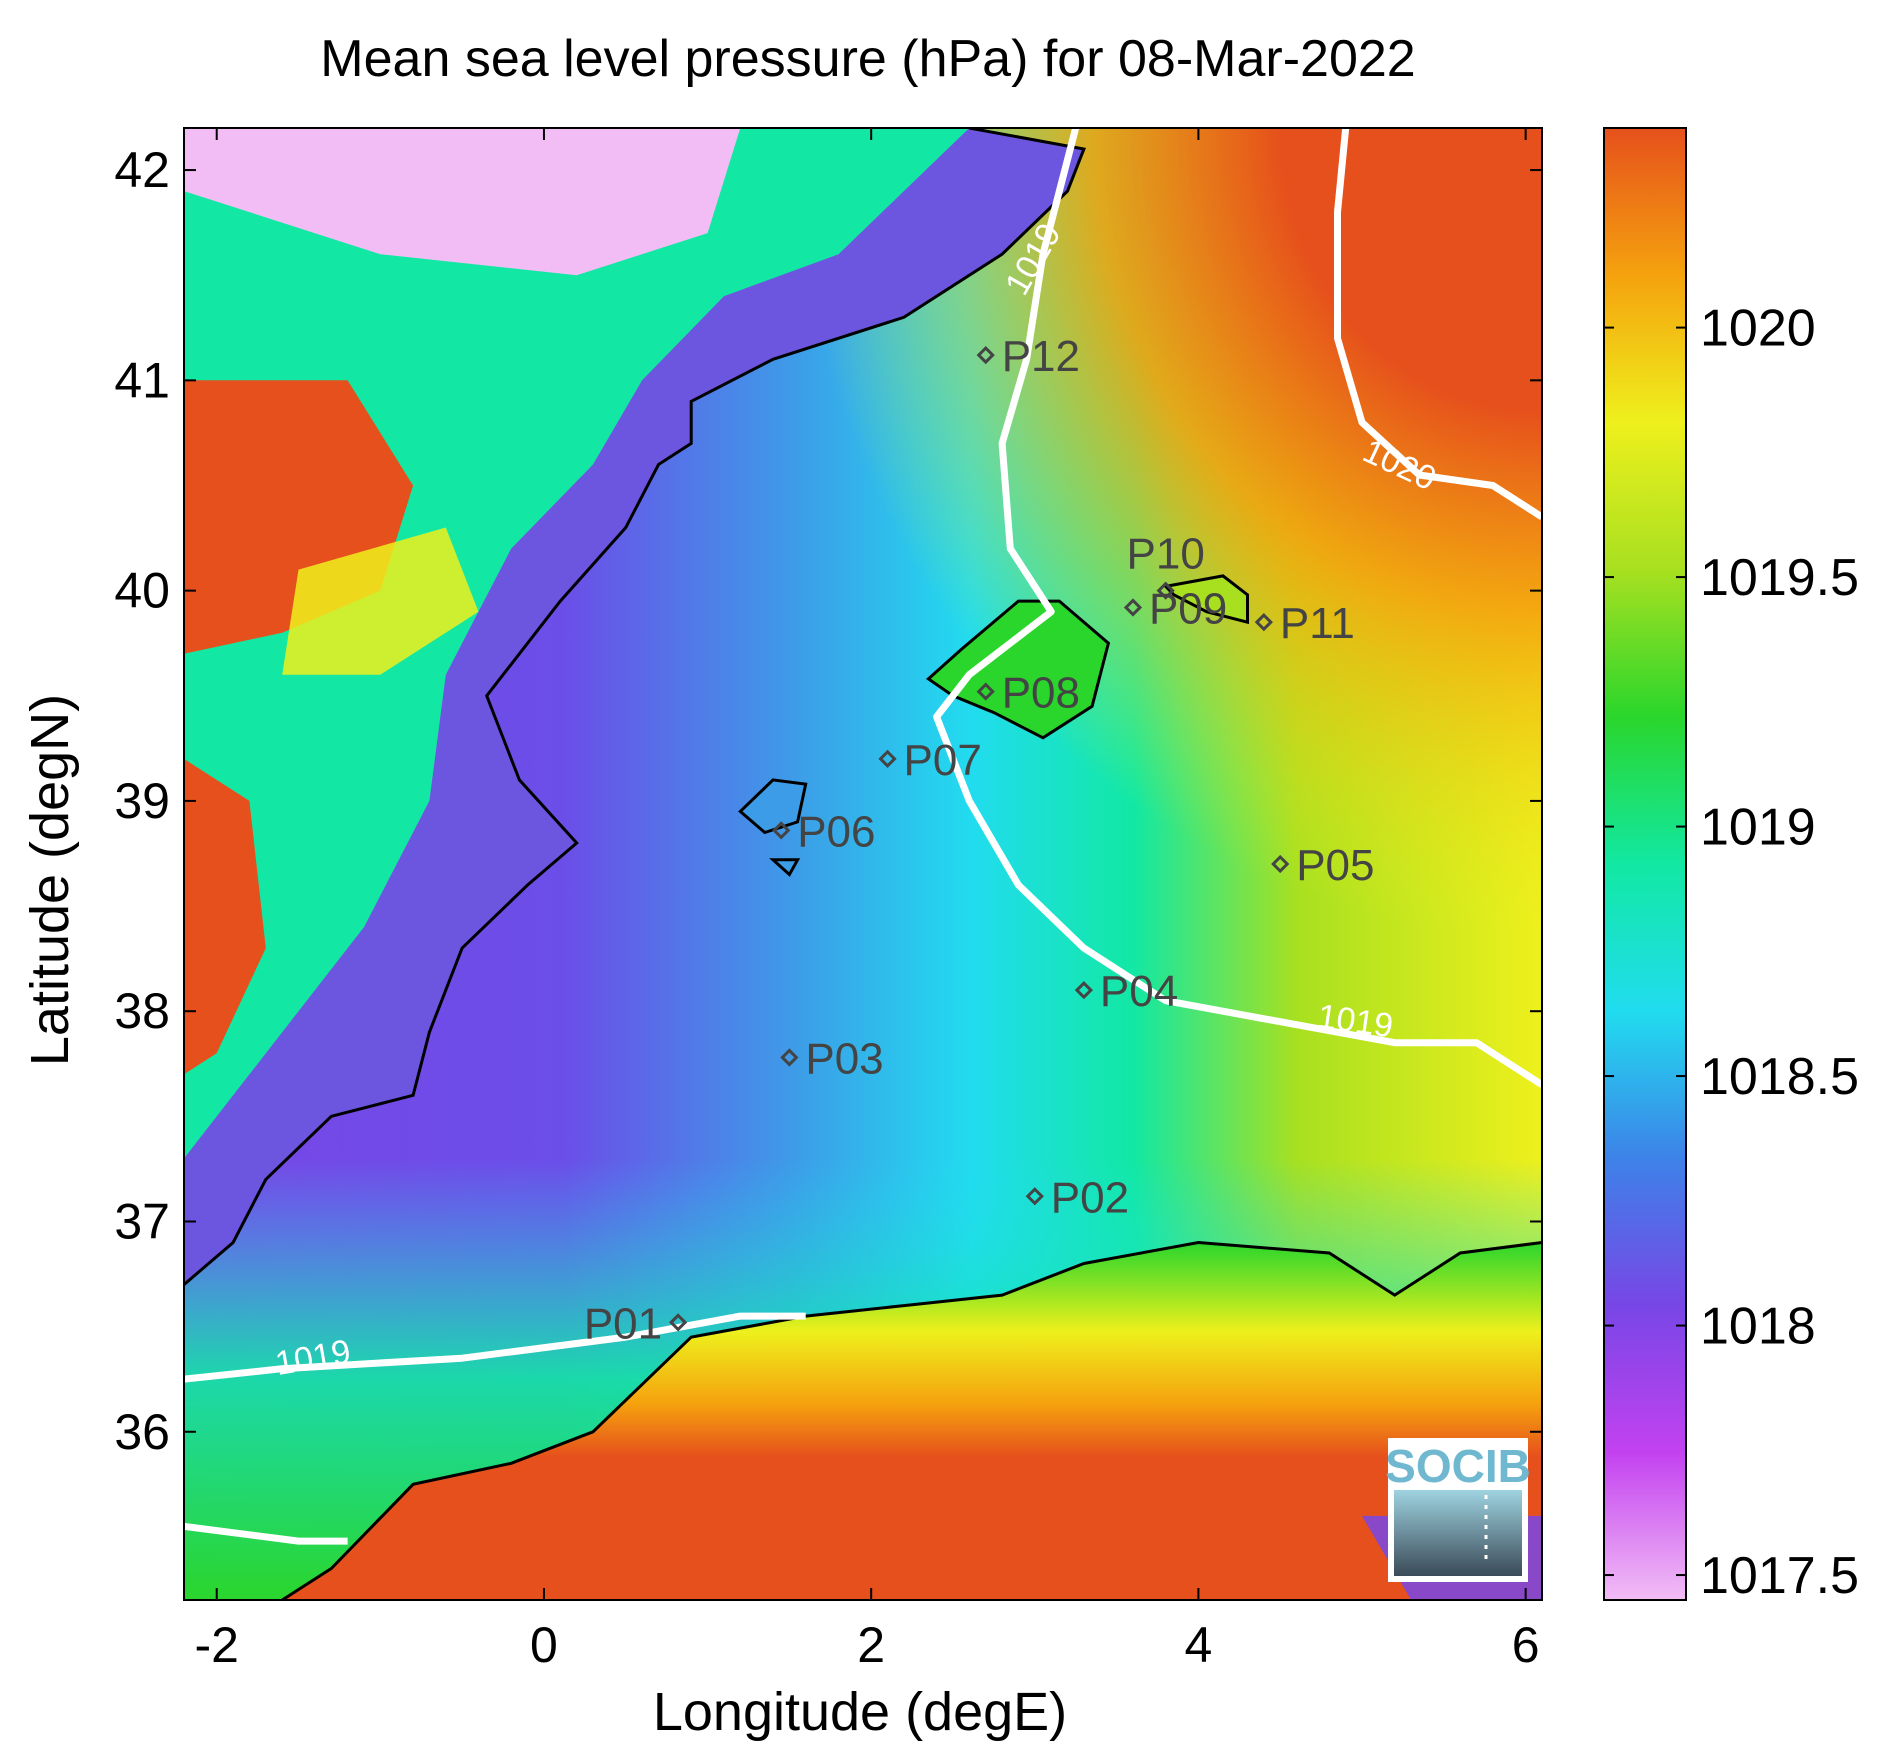  What do you see at coordinates (50, 880) in the screenshot?
I see `y-axis-title: Latitude (degN)` at bounding box center [50, 880].